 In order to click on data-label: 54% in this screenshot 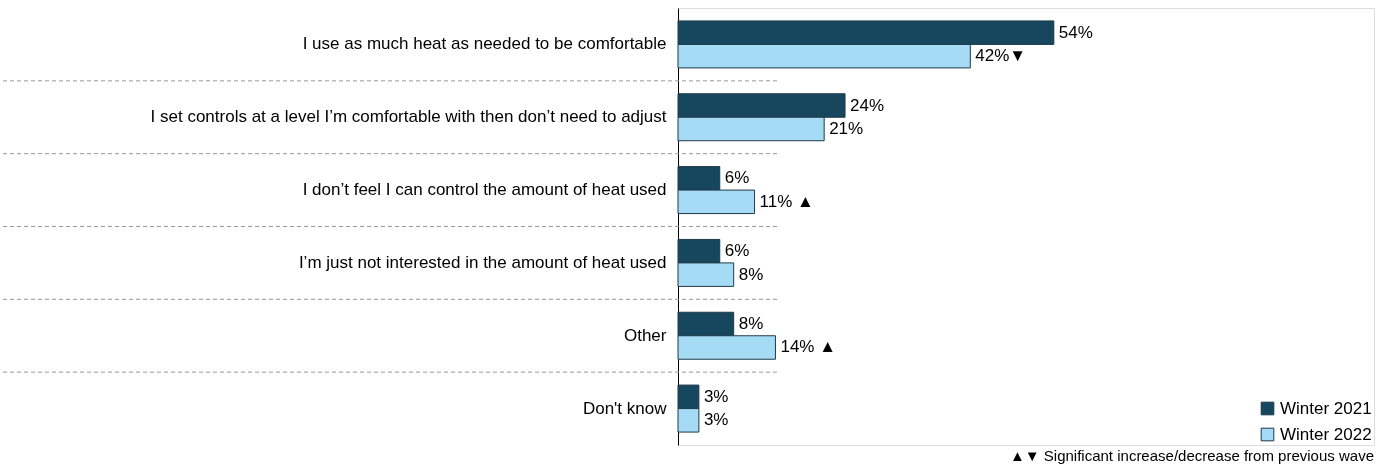, I will do `click(1075, 32)`.